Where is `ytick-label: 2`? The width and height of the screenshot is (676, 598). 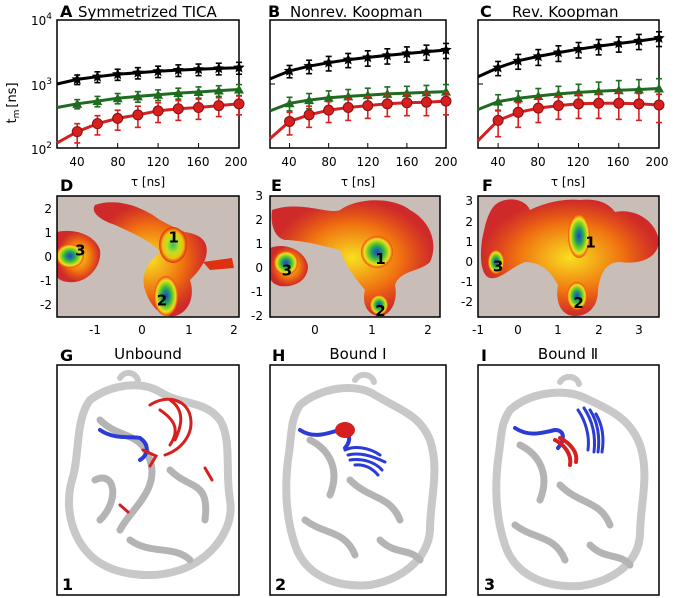 ytick-label: 2 is located at coordinates (469, 222).